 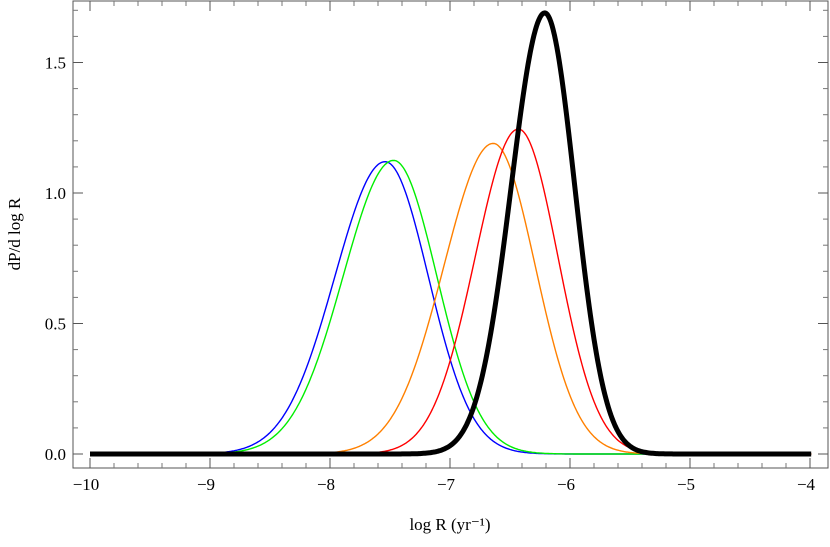 What do you see at coordinates (686, 484) in the screenshot?
I see `x-tick-label: −5` at bounding box center [686, 484].